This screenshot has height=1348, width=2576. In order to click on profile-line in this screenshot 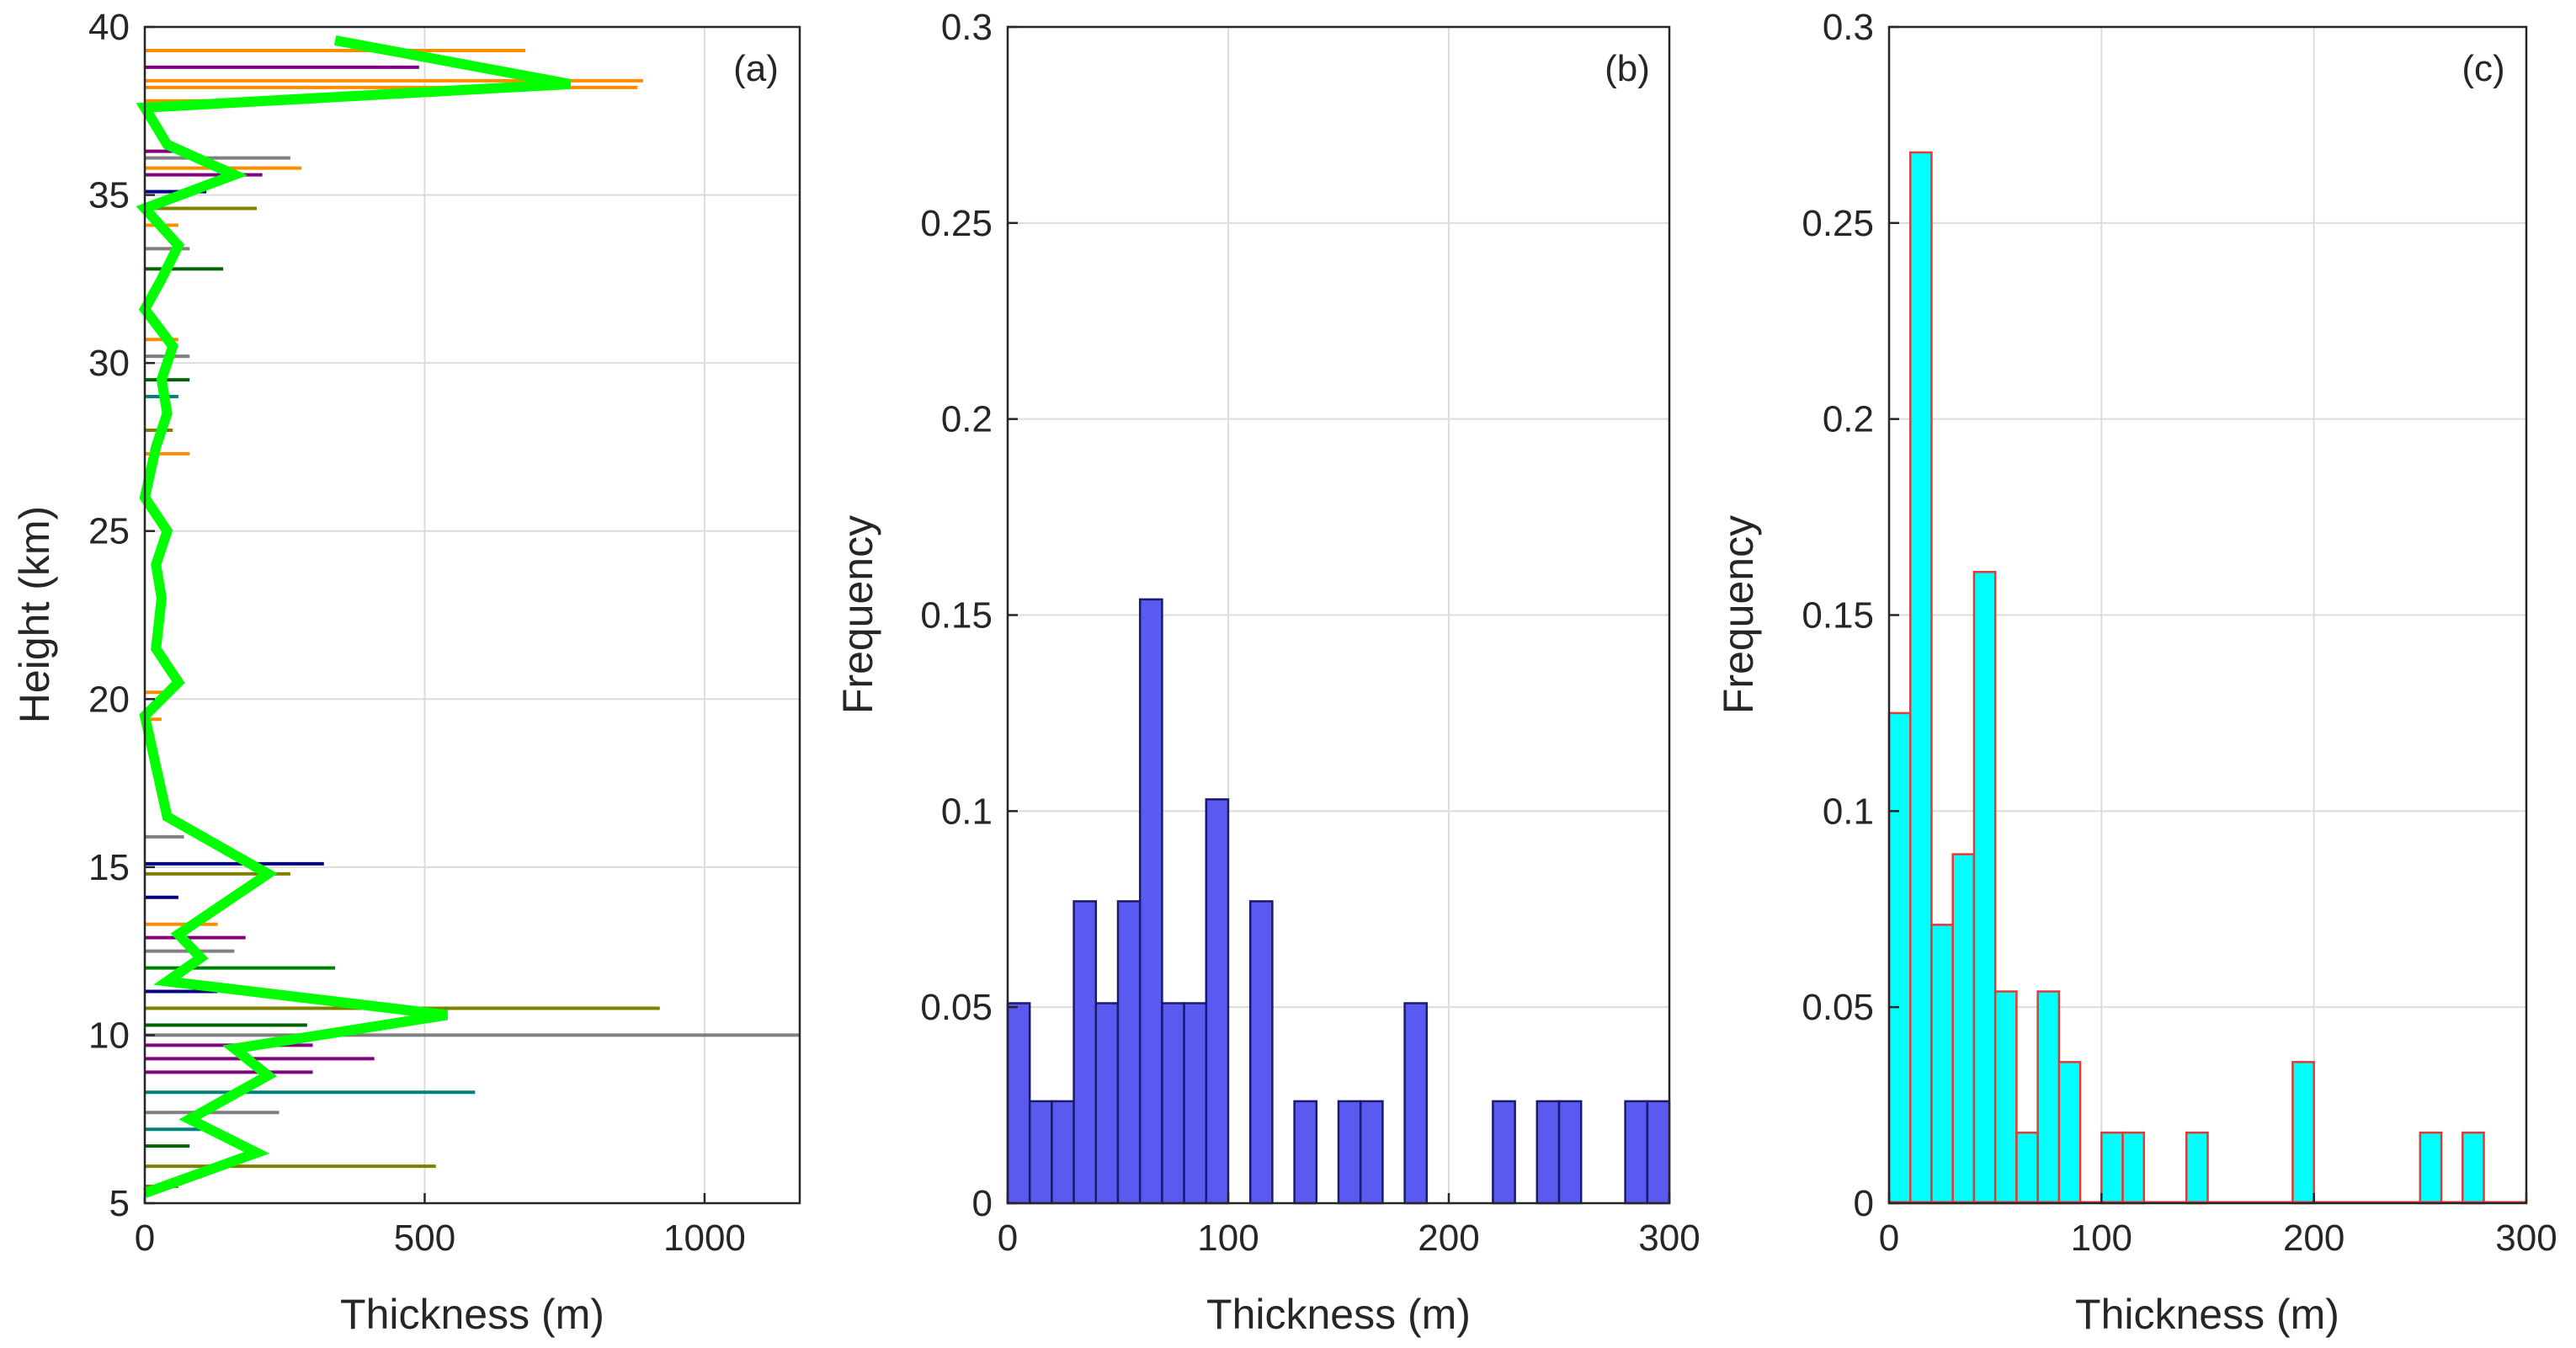, I will do `click(354, 616)`.